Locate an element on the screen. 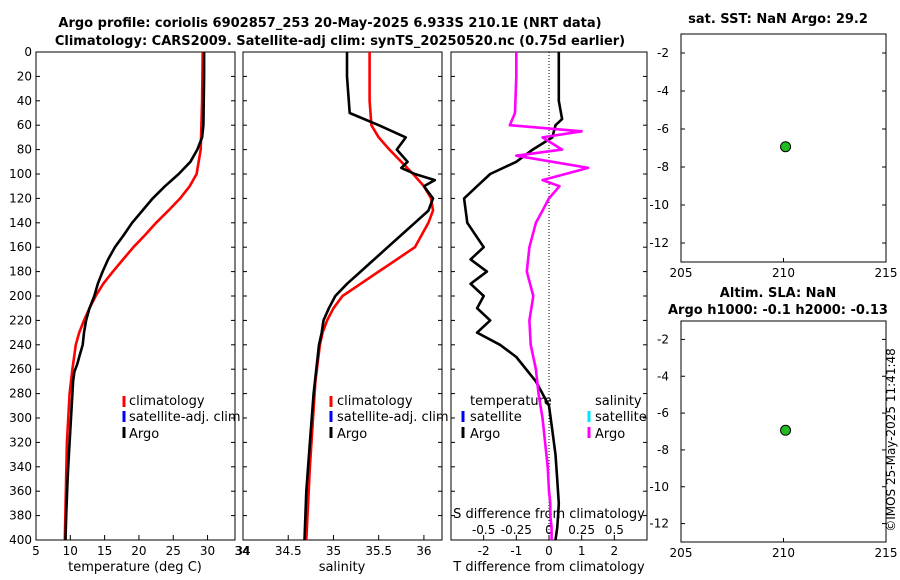 The width and height of the screenshot is (900, 580). temperature-series-argo is located at coordinates (135, 296).